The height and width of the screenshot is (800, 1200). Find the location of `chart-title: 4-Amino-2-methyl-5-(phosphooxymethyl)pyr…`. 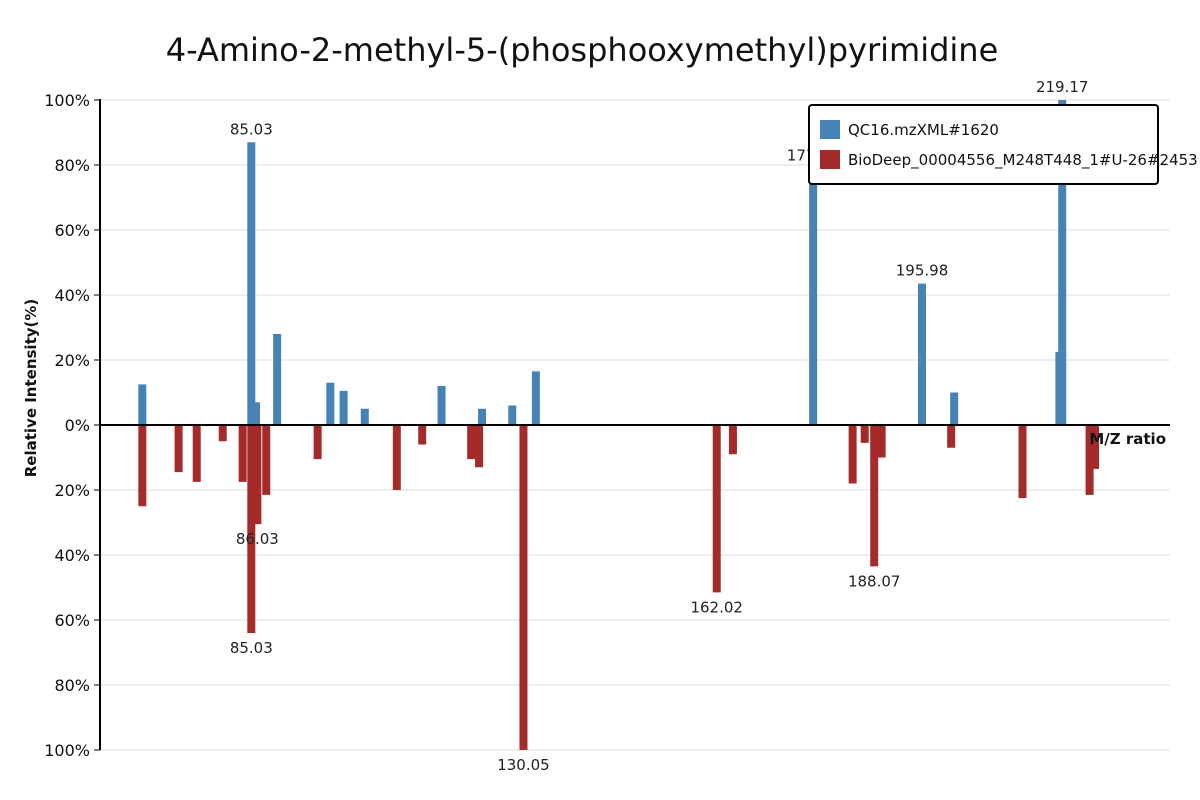

chart-title: 4-Amino-2-methyl-5-(phosphooxymethyl)pyr… is located at coordinates (582, 50).